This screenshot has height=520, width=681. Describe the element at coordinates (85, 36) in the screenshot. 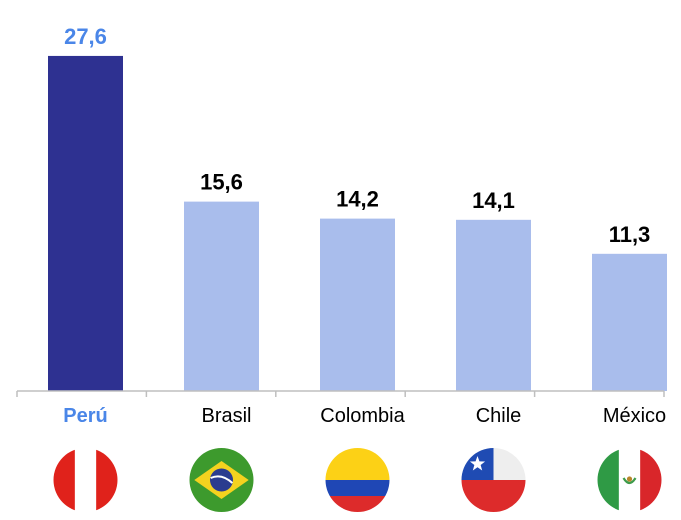

I see `value-label-peru: 27,6` at that location.